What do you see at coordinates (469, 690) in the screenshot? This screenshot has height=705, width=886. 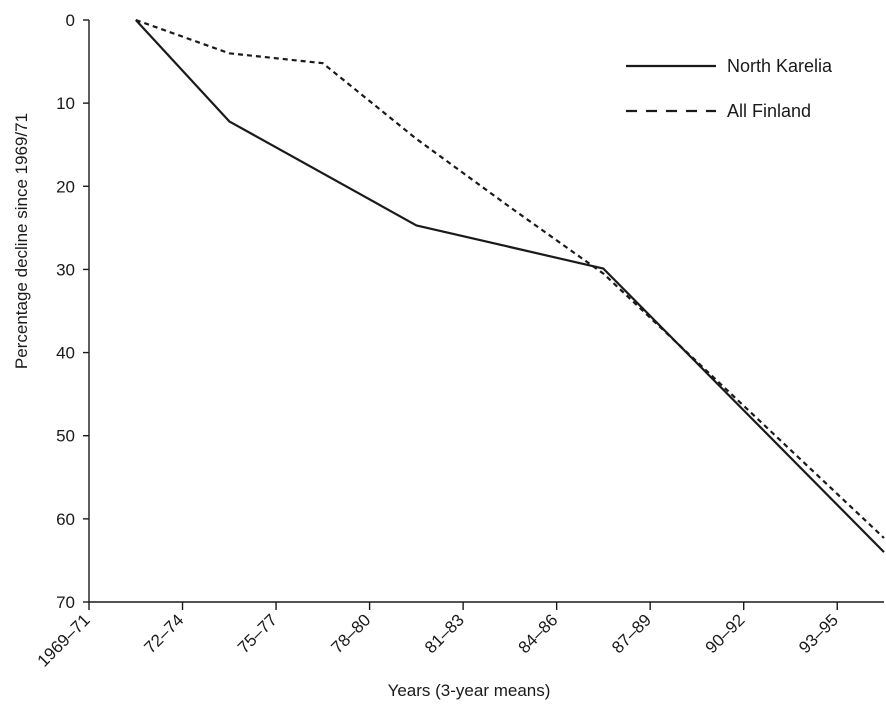 I see `x-axis-title: Years (3-year means)` at bounding box center [469, 690].